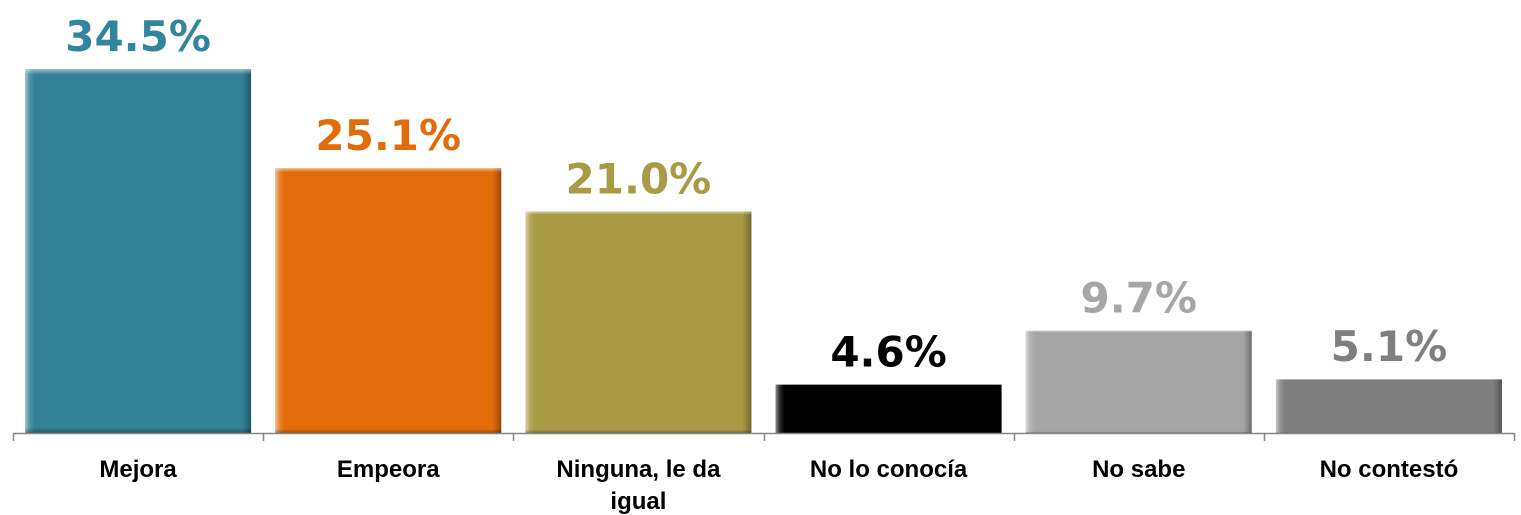 The height and width of the screenshot is (515, 1521). Describe the element at coordinates (888, 351) in the screenshot. I see `data-label: 4.6%` at that location.